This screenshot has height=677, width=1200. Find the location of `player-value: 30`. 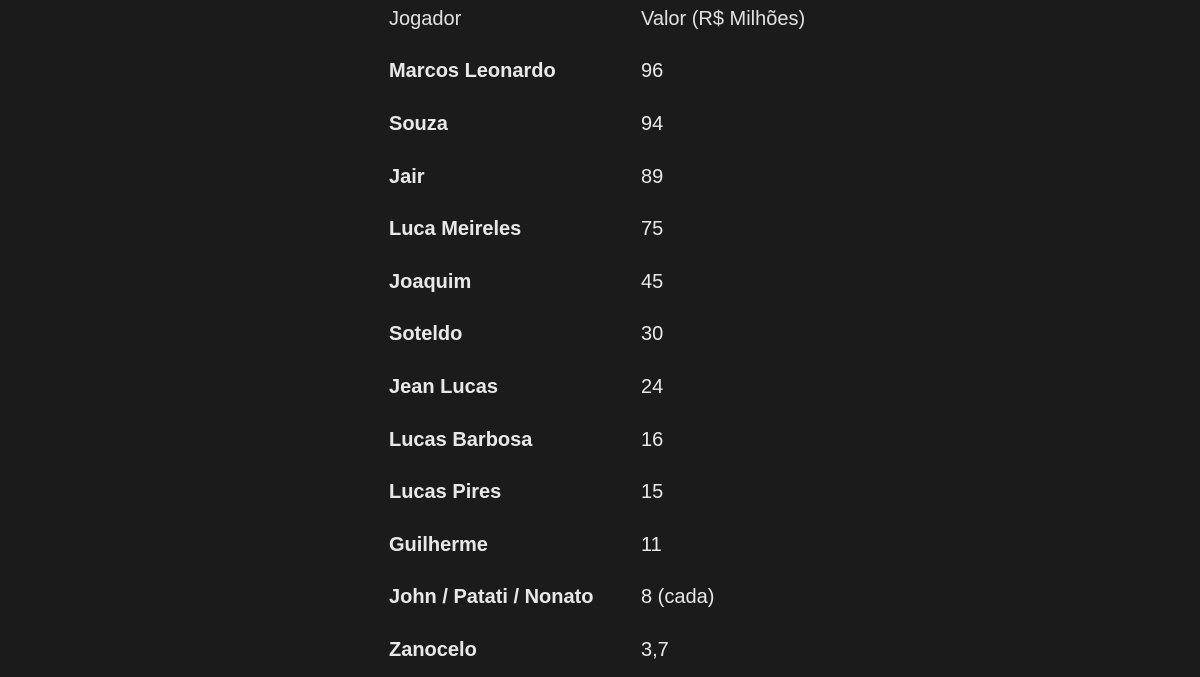

player-value: 30 is located at coordinates (652, 334).